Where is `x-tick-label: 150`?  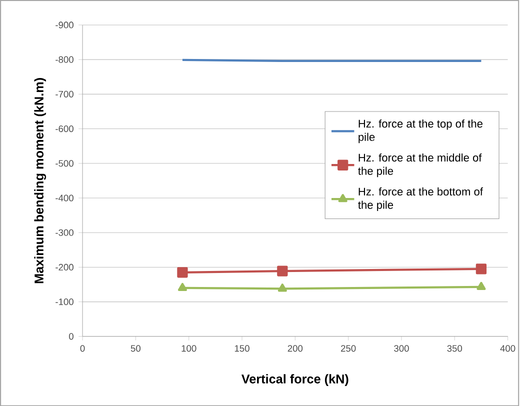
x-tick-label: 150 is located at coordinates (242, 348).